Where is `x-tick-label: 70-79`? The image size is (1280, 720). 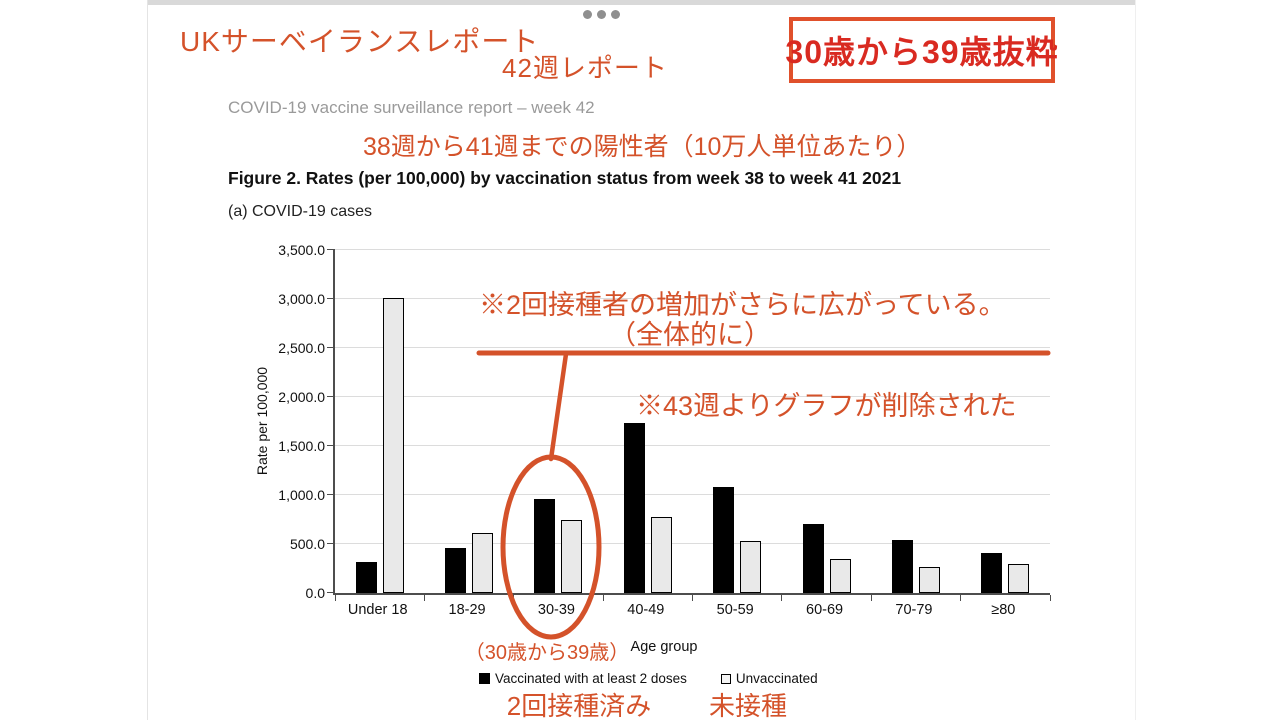
x-tick-label: 70-79 is located at coordinates (914, 610).